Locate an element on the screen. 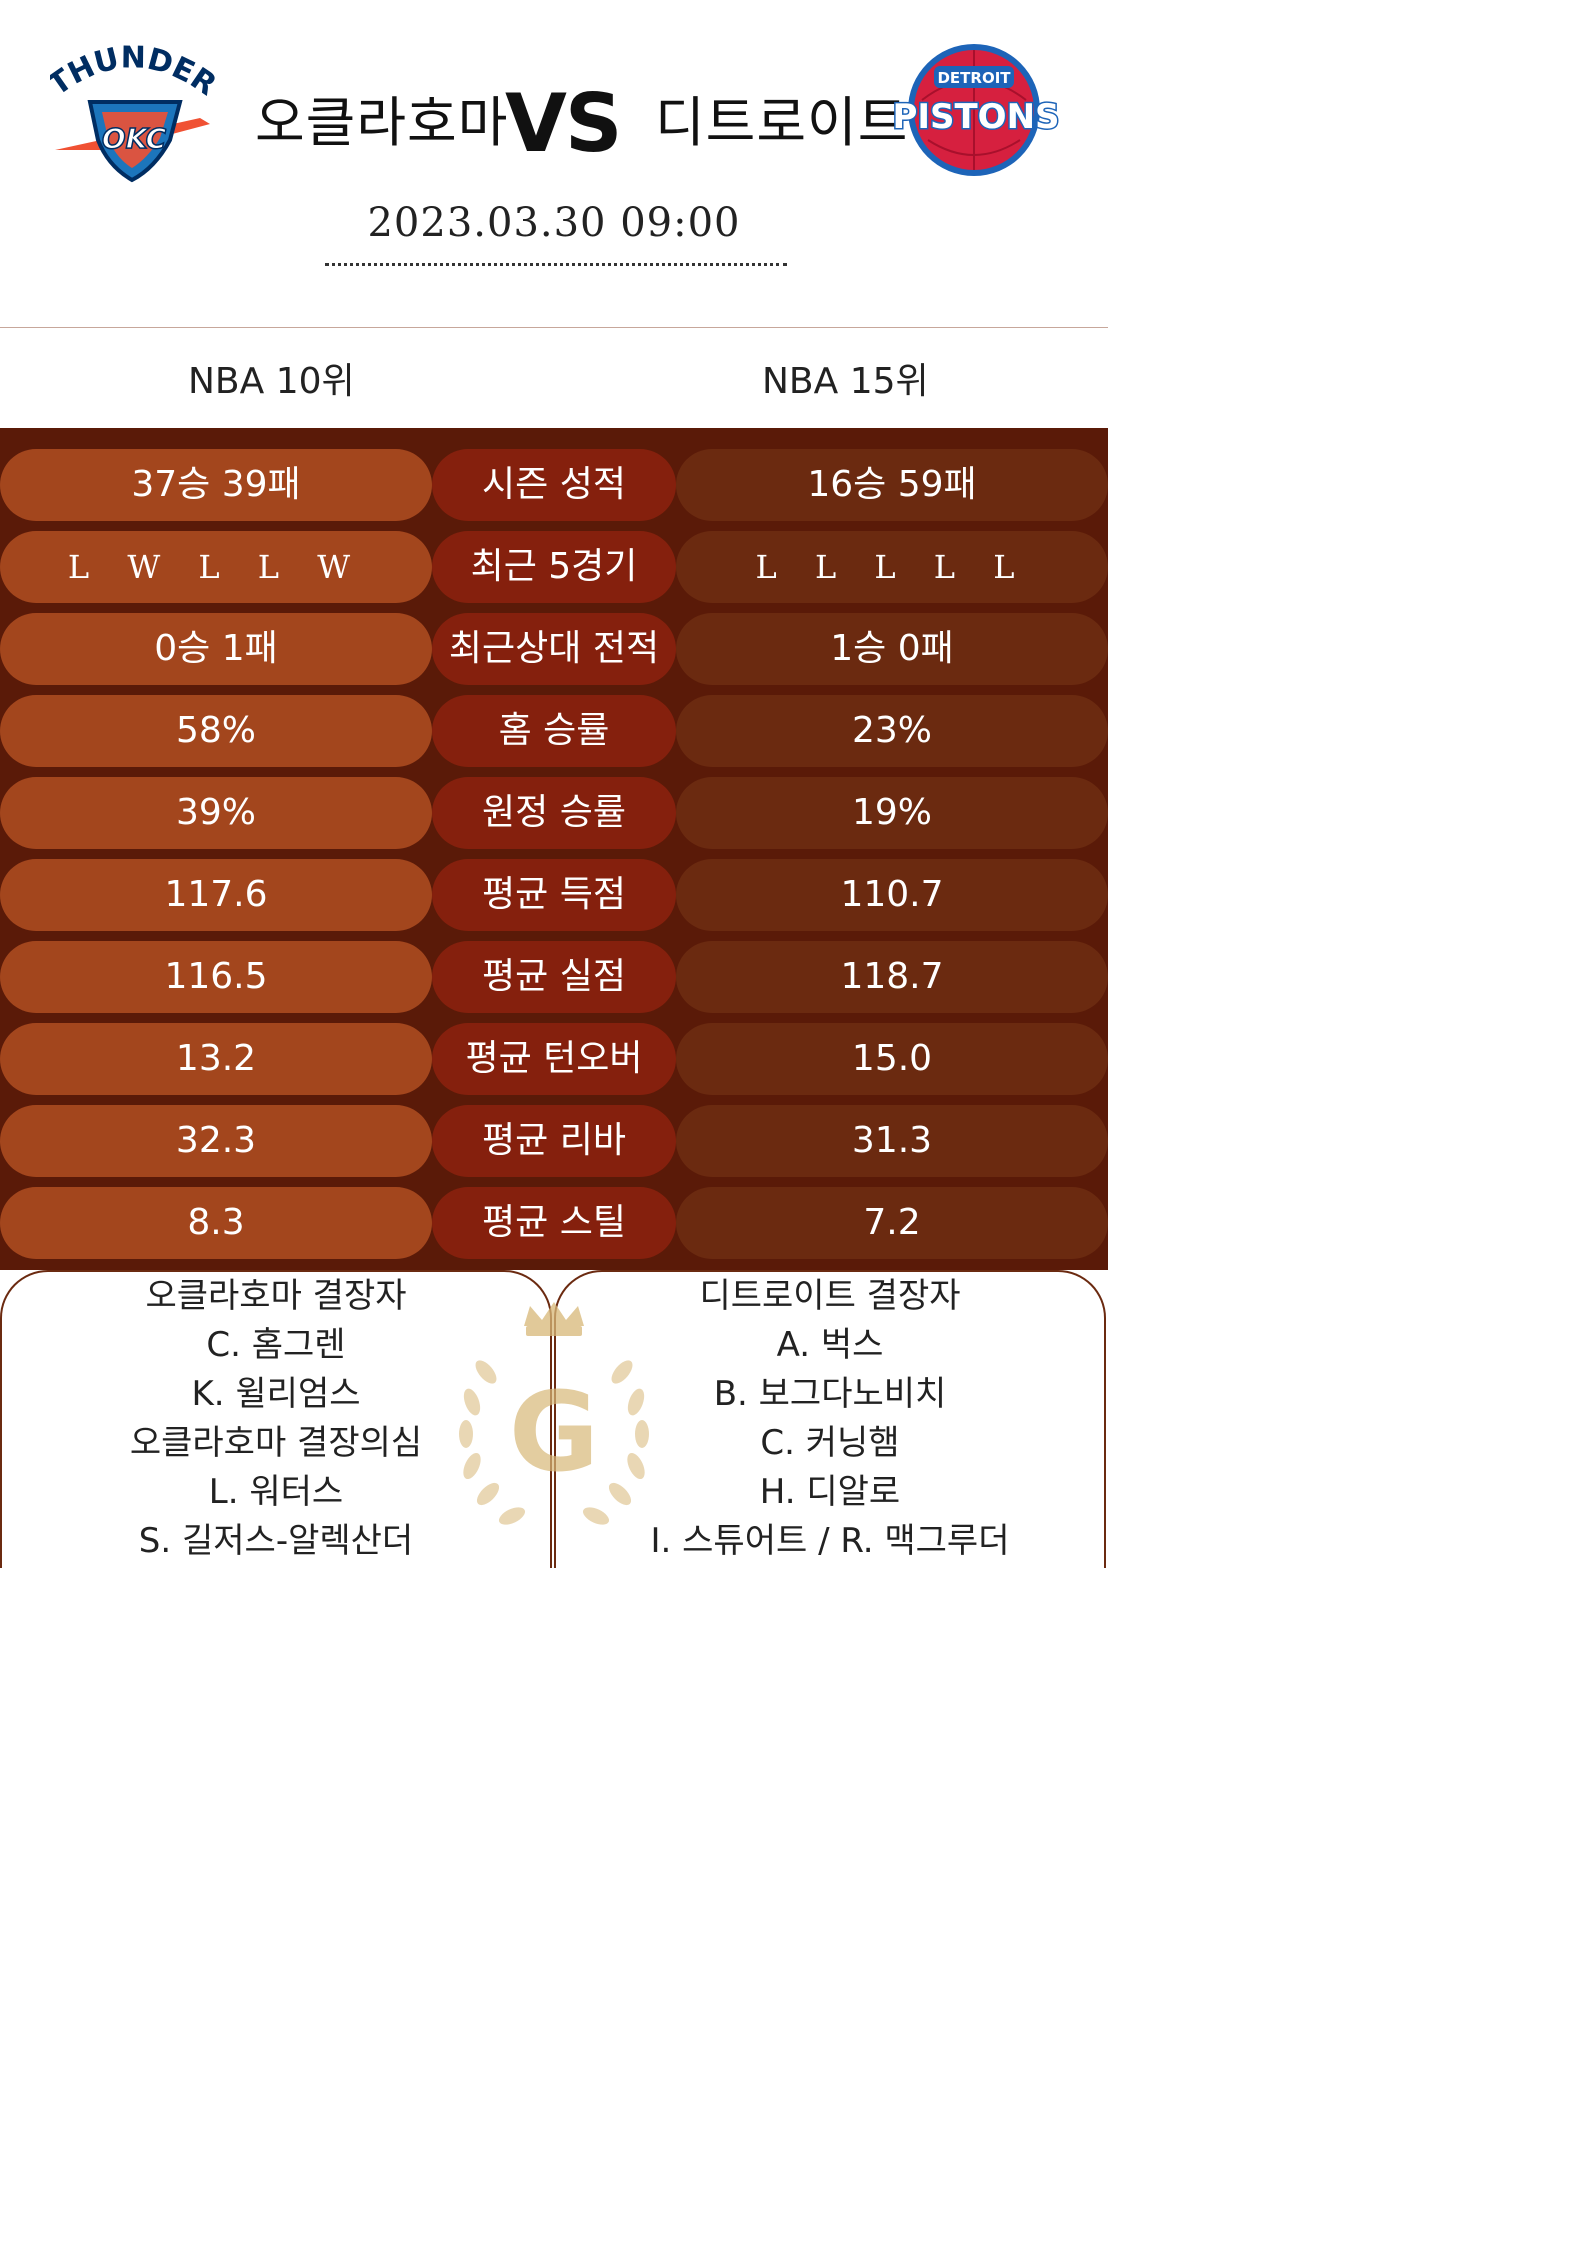 Image resolution: width=1587 pixels, height=2245 pixels. stat-category: 평균 실점 is located at coordinates (554, 977).